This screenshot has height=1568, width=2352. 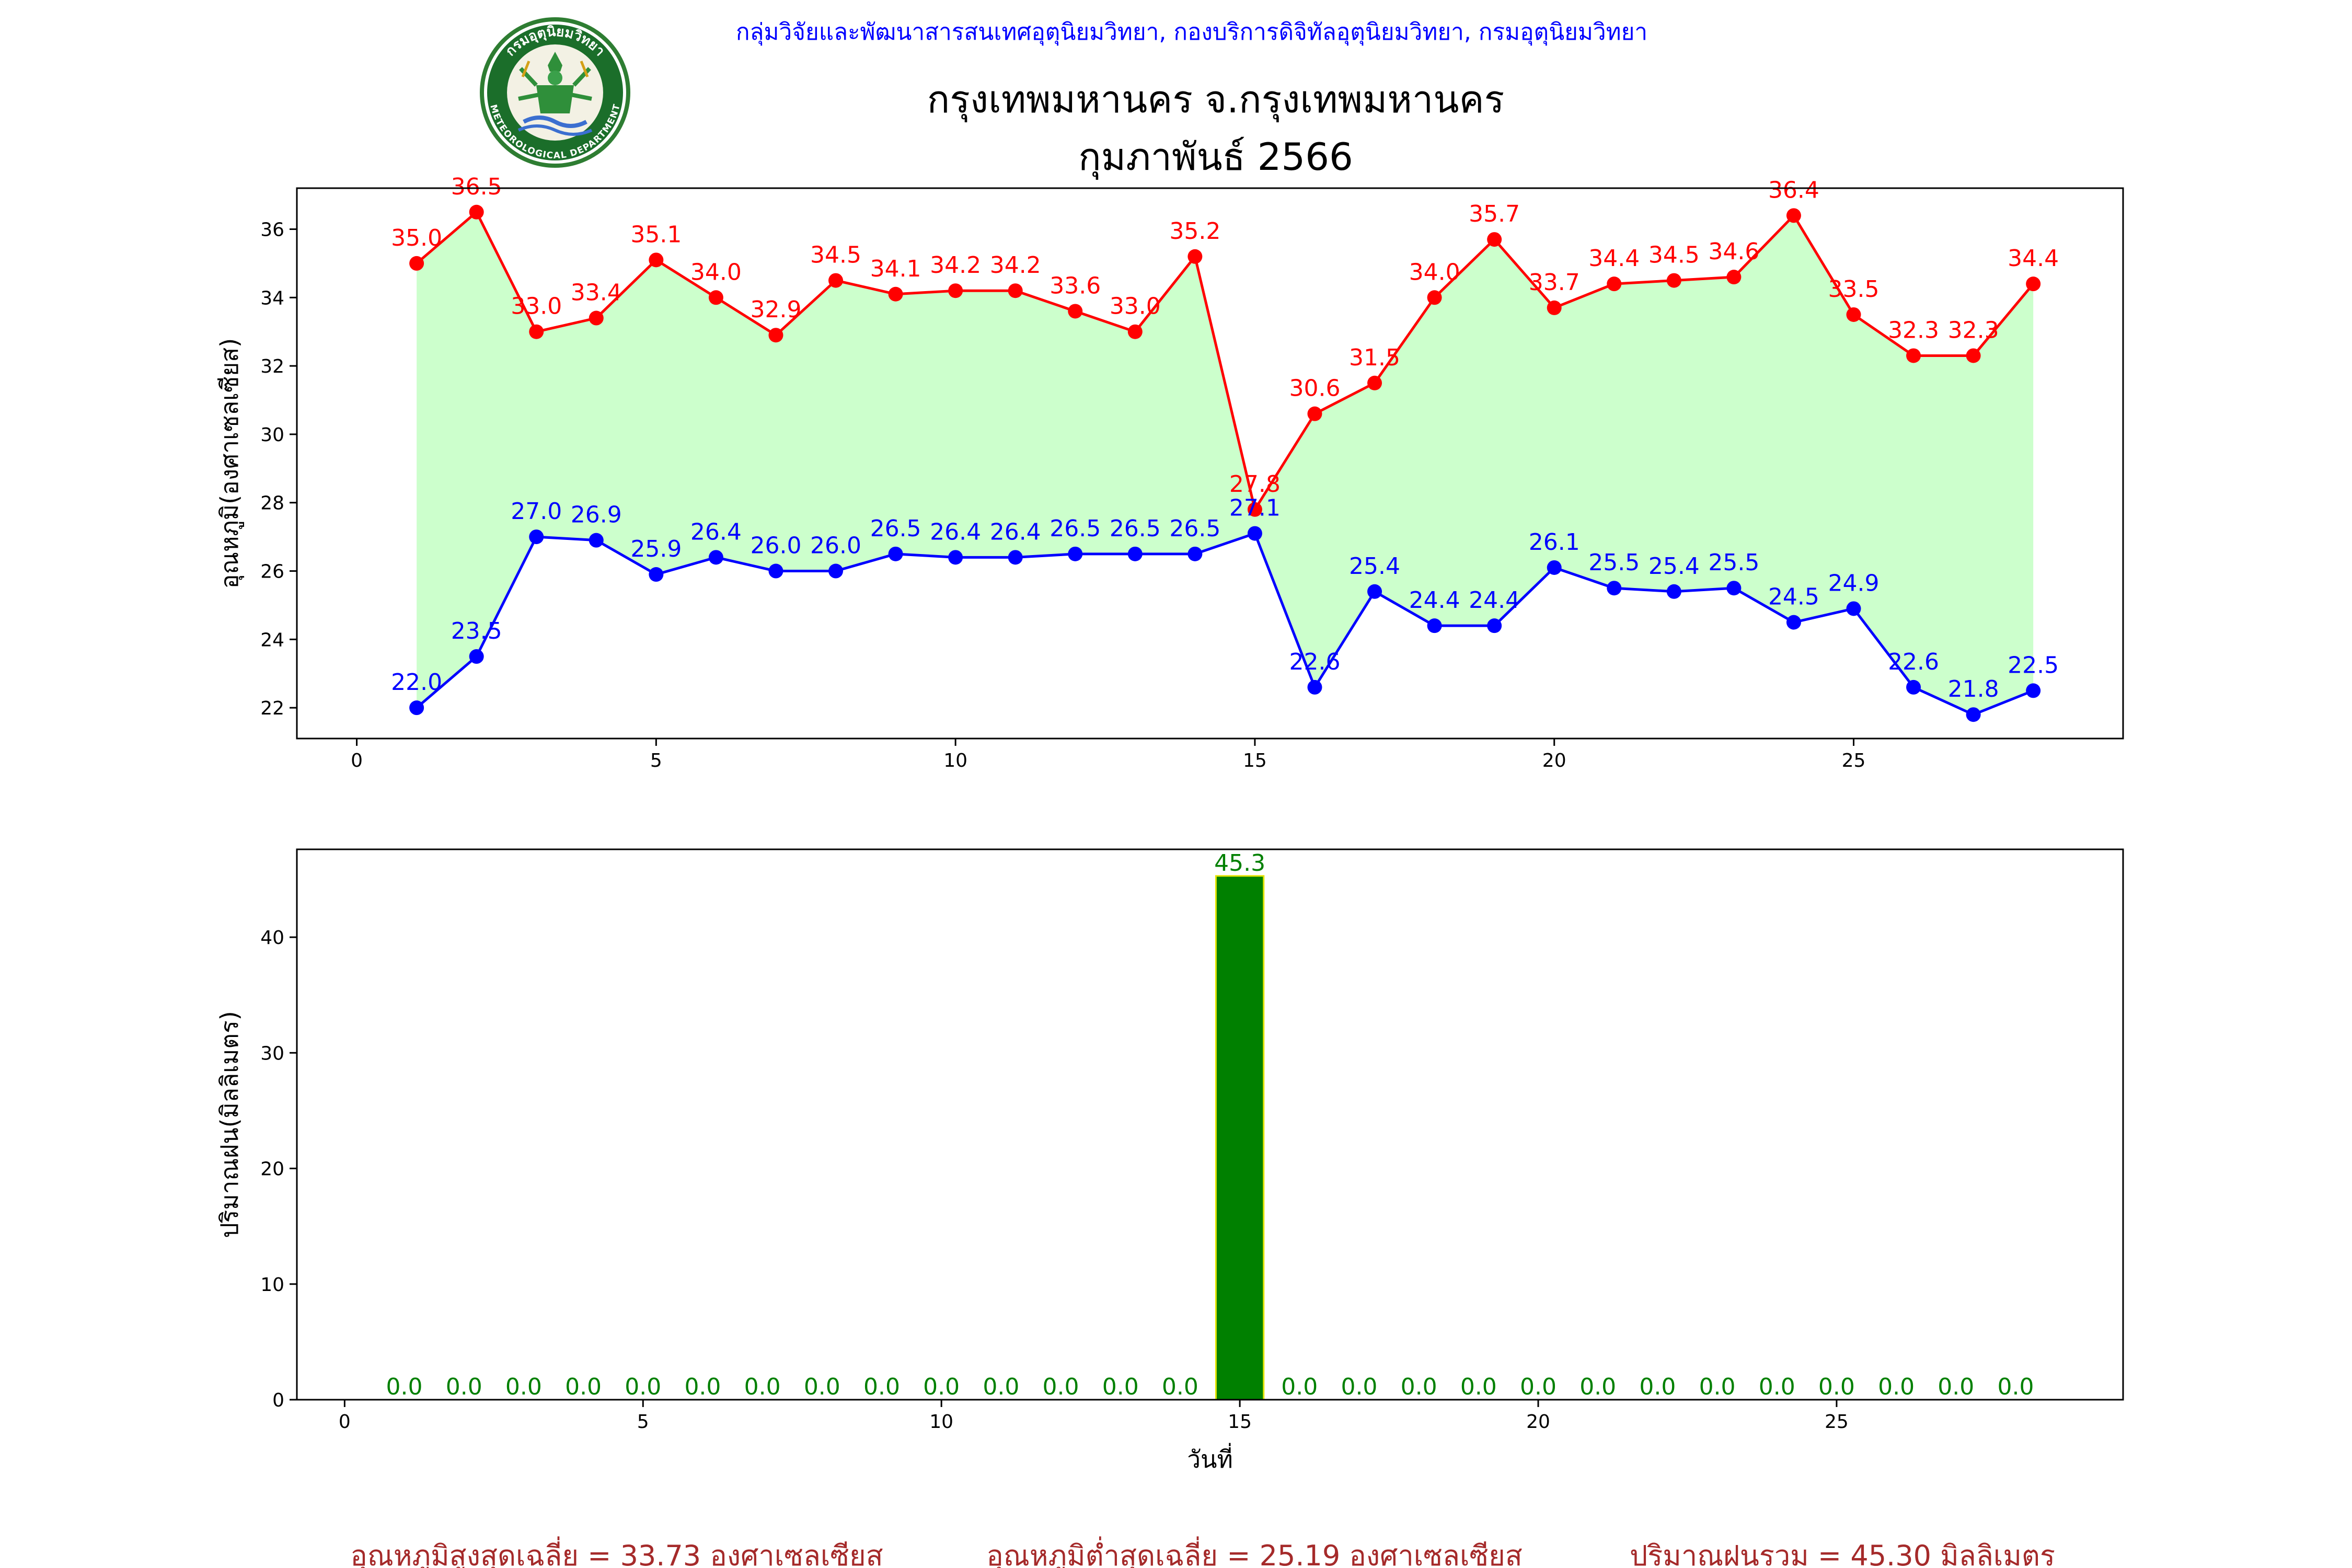 What do you see at coordinates (596, 515) in the screenshot?
I see `min-temperature-label: 26.9` at bounding box center [596, 515].